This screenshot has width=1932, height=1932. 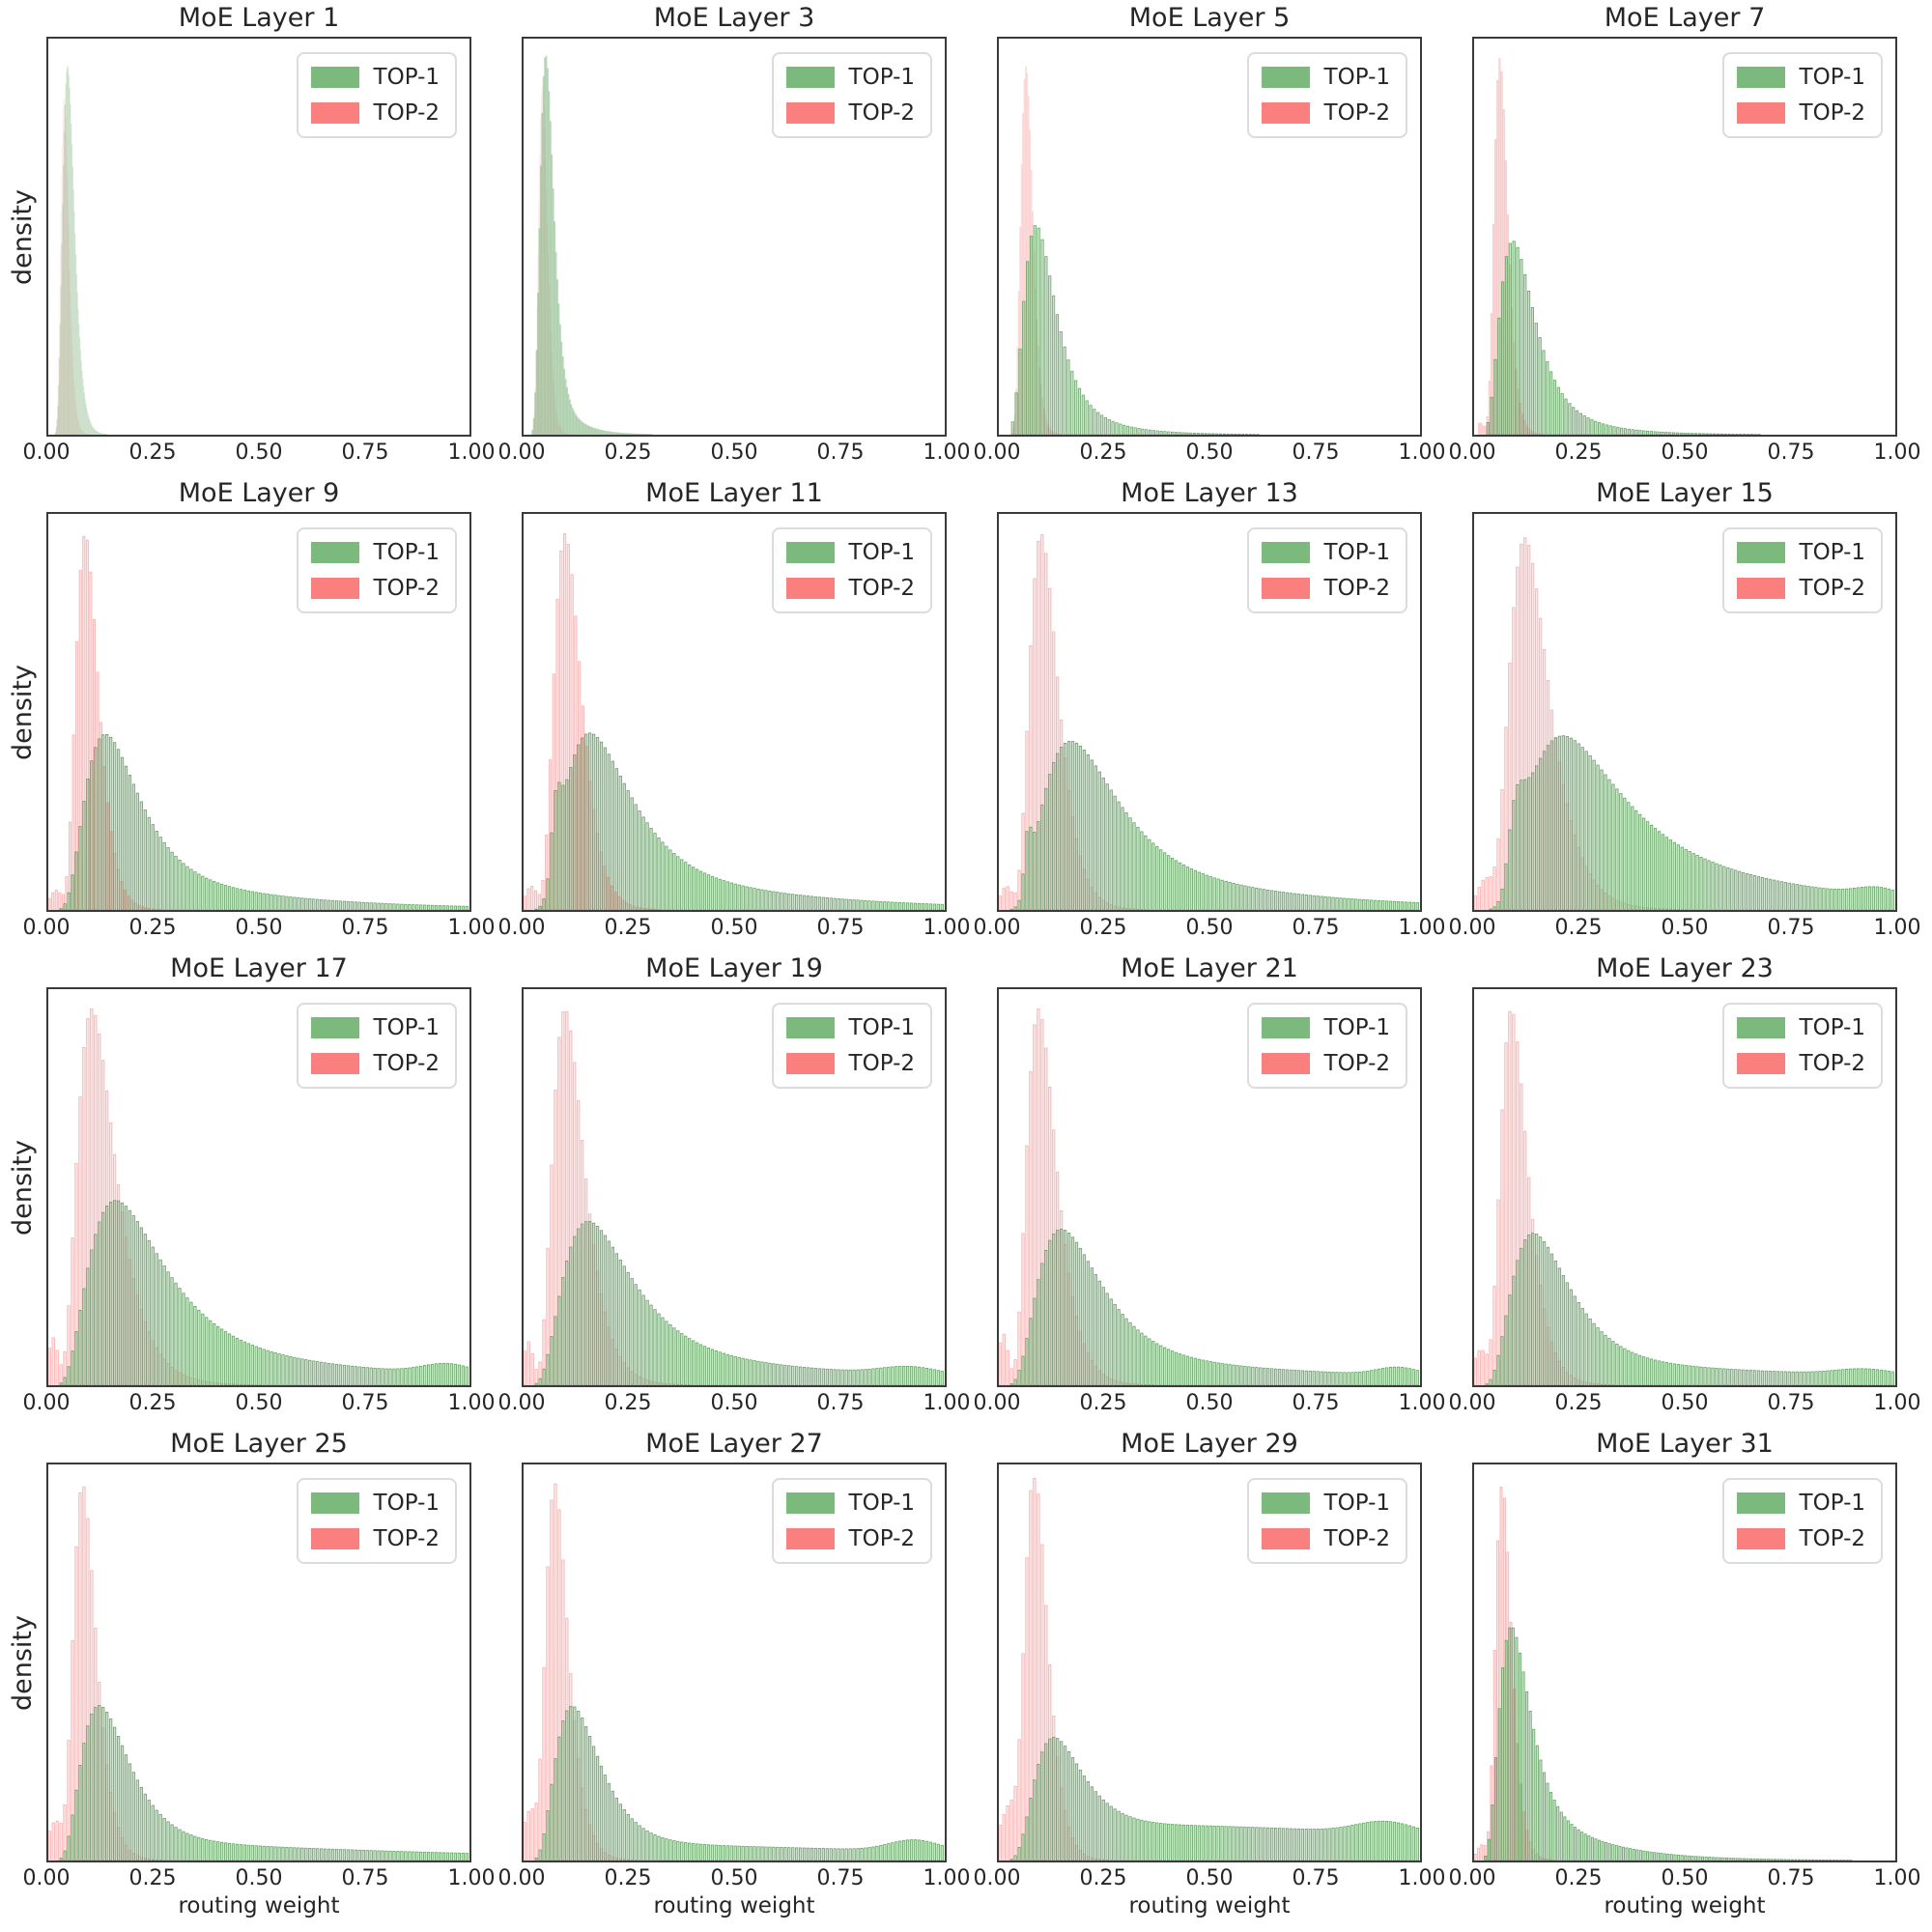 I want to click on subplot-title: MoE Layer 9, so click(x=259, y=493).